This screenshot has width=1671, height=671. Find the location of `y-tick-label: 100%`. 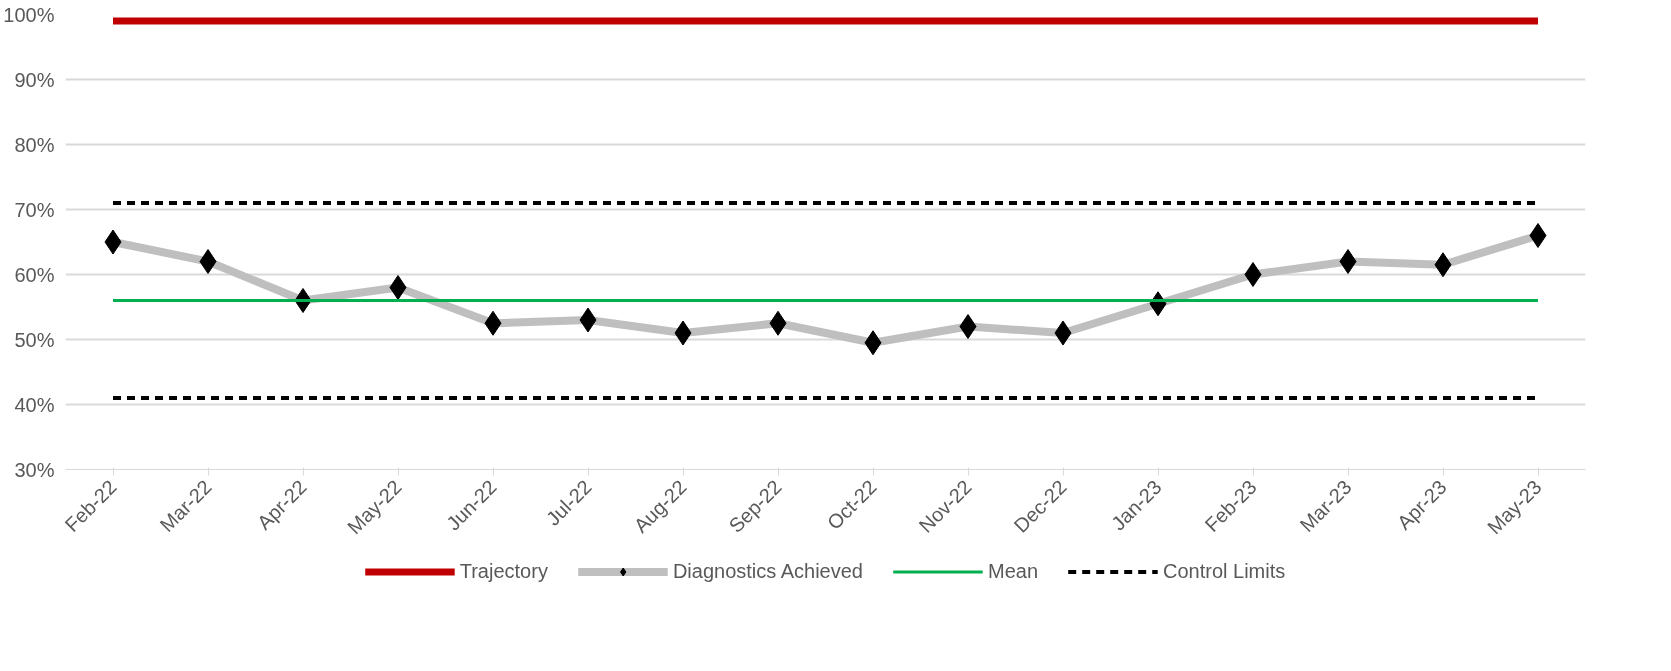

y-tick-label: 100% is located at coordinates (29, 14).